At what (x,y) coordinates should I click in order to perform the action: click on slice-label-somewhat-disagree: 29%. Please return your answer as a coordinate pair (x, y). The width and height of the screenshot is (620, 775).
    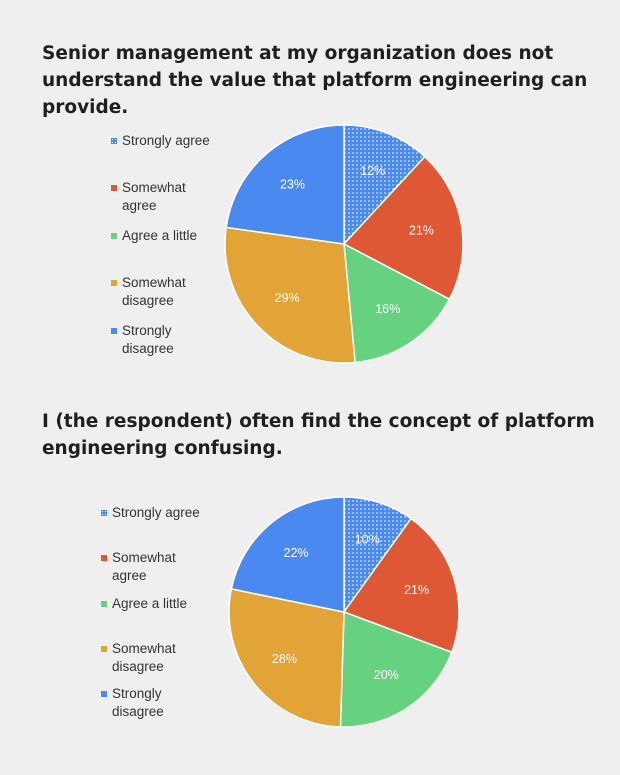
    Looking at the image, I should click on (287, 298).